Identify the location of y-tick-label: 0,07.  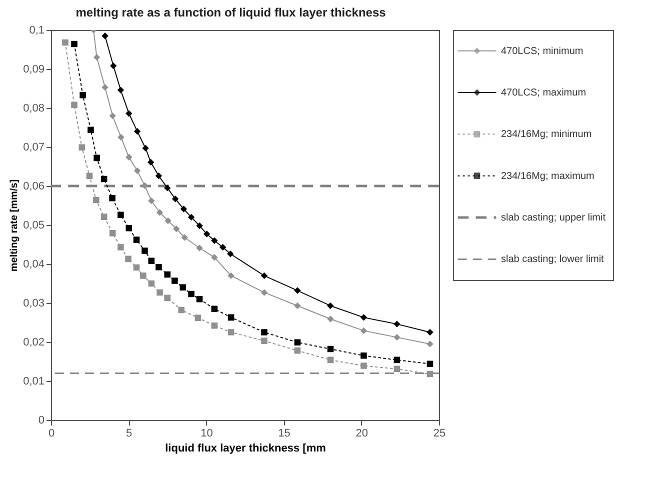
(33, 148).